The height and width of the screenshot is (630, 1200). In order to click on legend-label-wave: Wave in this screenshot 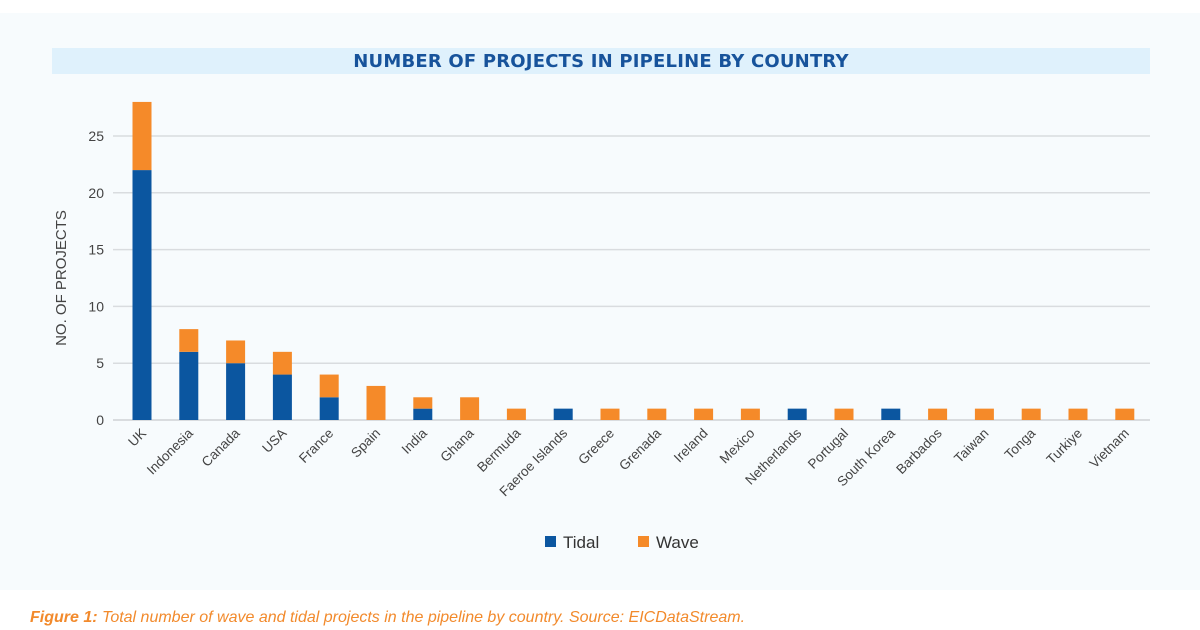, I will do `click(677, 542)`.